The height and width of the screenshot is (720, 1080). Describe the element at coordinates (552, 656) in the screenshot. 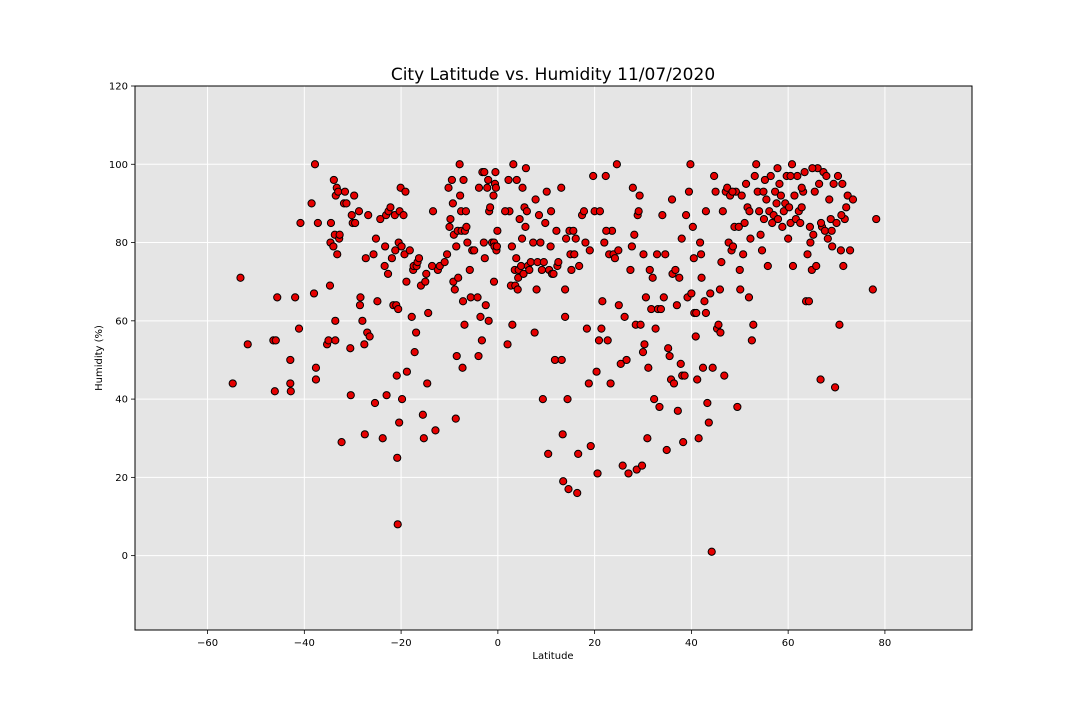

I see `x-axis-label: Latitude` at that location.